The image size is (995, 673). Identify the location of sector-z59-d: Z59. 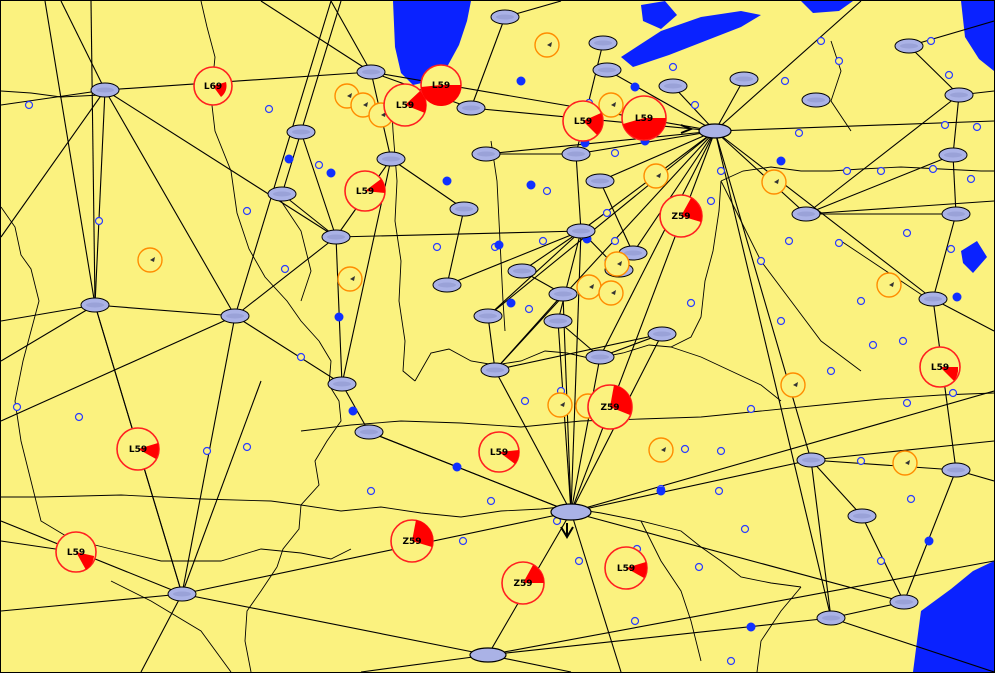
(523, 583).